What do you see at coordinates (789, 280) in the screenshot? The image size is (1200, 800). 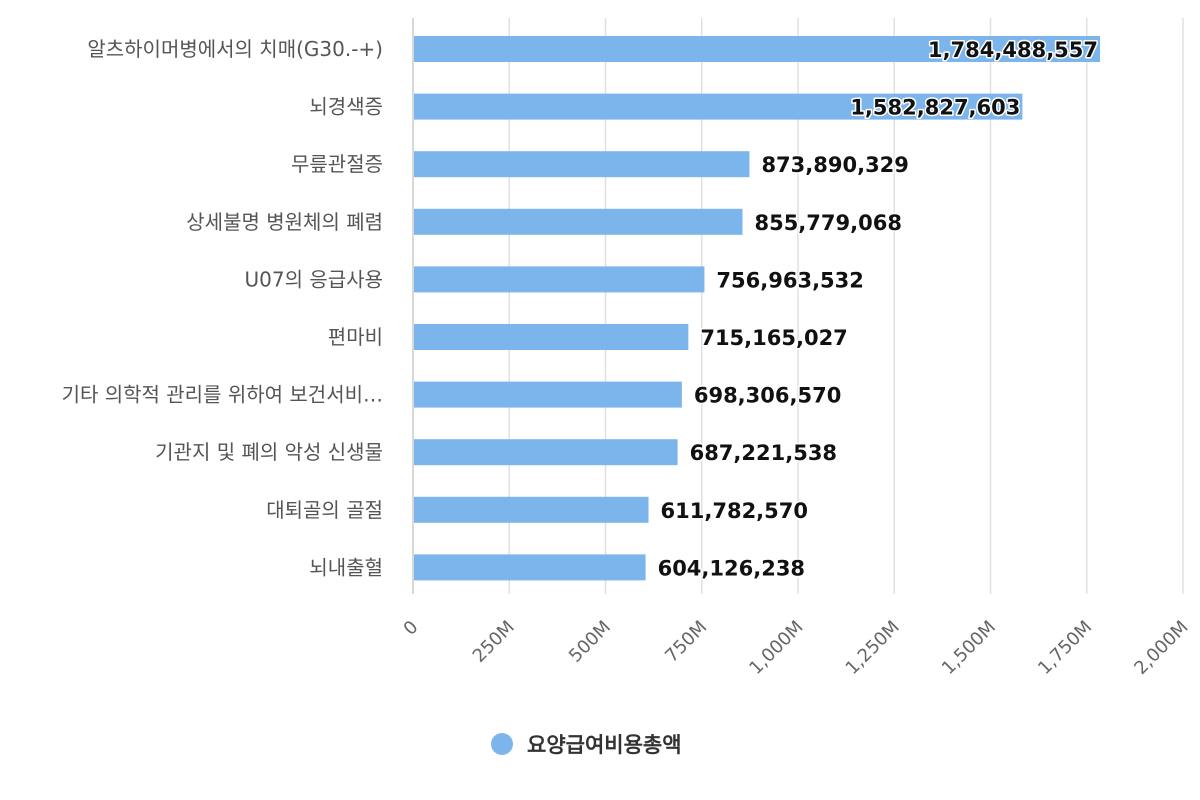 I see `data-label: 756,963,532` at bounding box center [789, 280].